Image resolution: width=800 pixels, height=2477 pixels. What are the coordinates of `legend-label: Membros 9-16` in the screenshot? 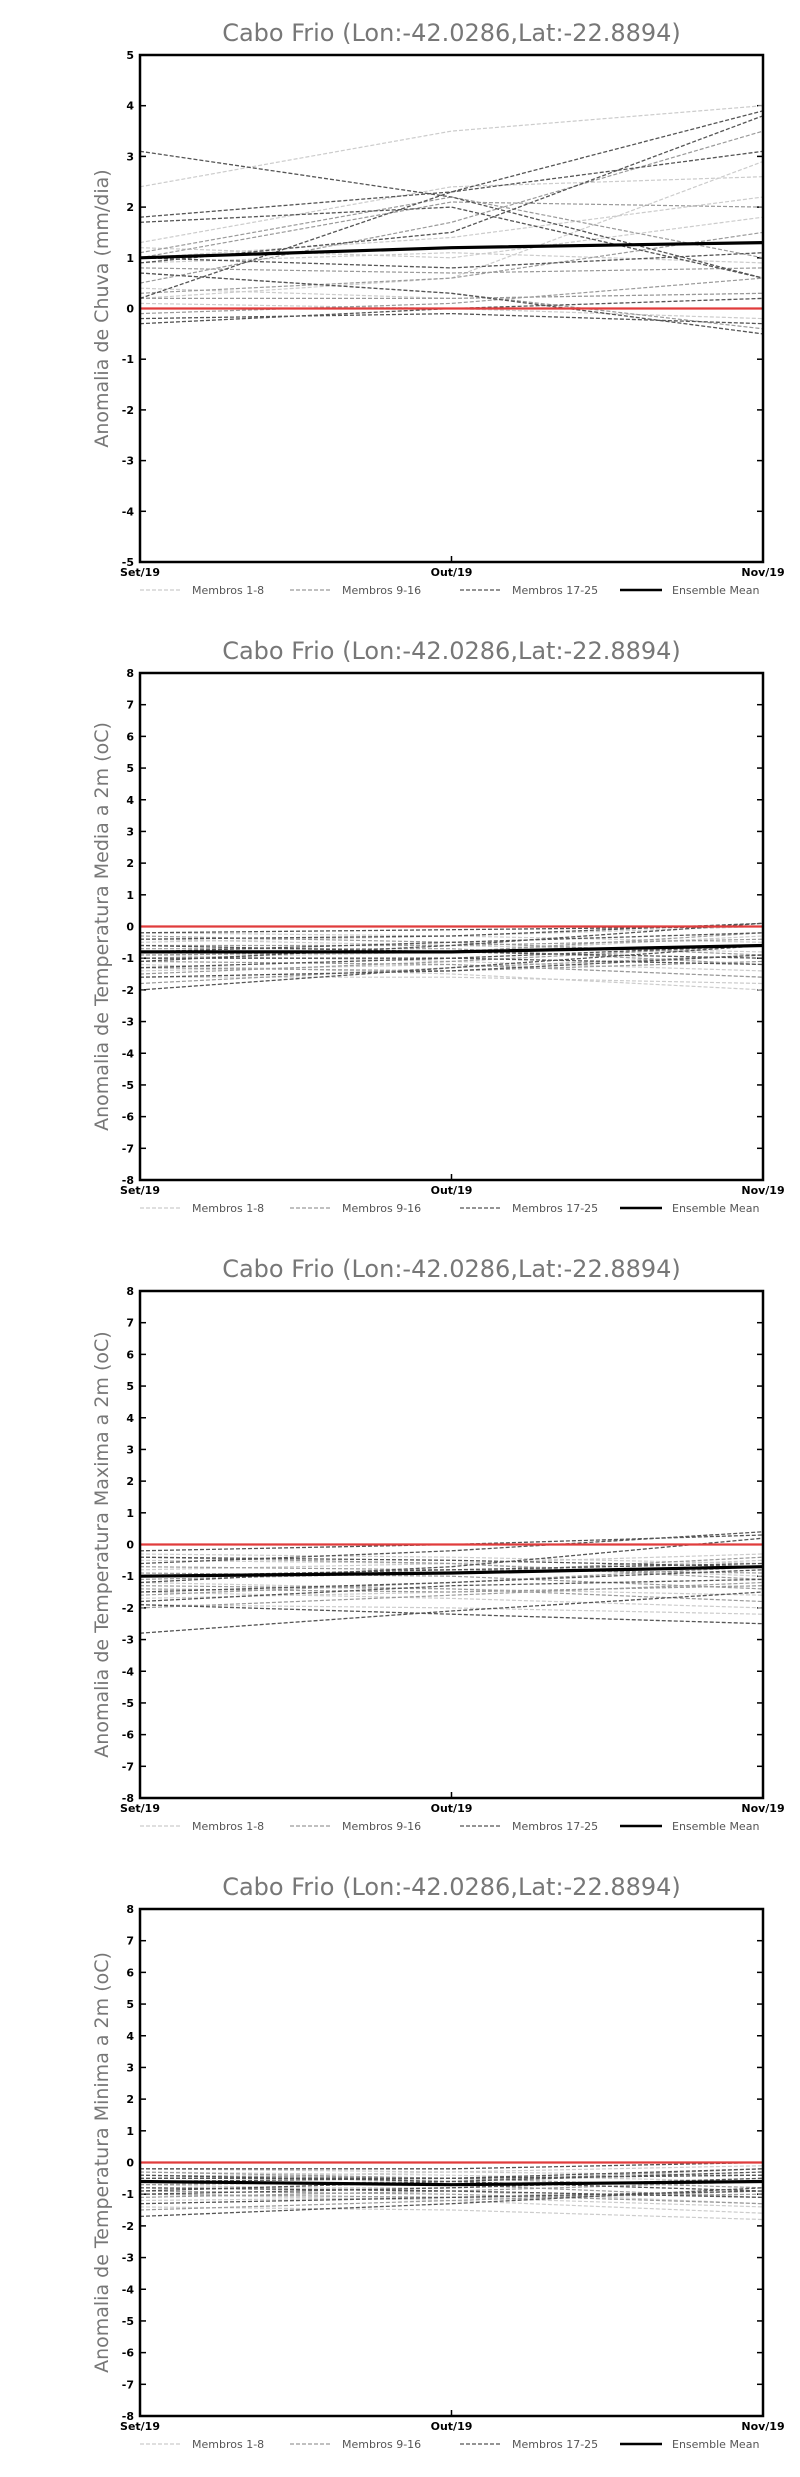 It's located at (381, 590).